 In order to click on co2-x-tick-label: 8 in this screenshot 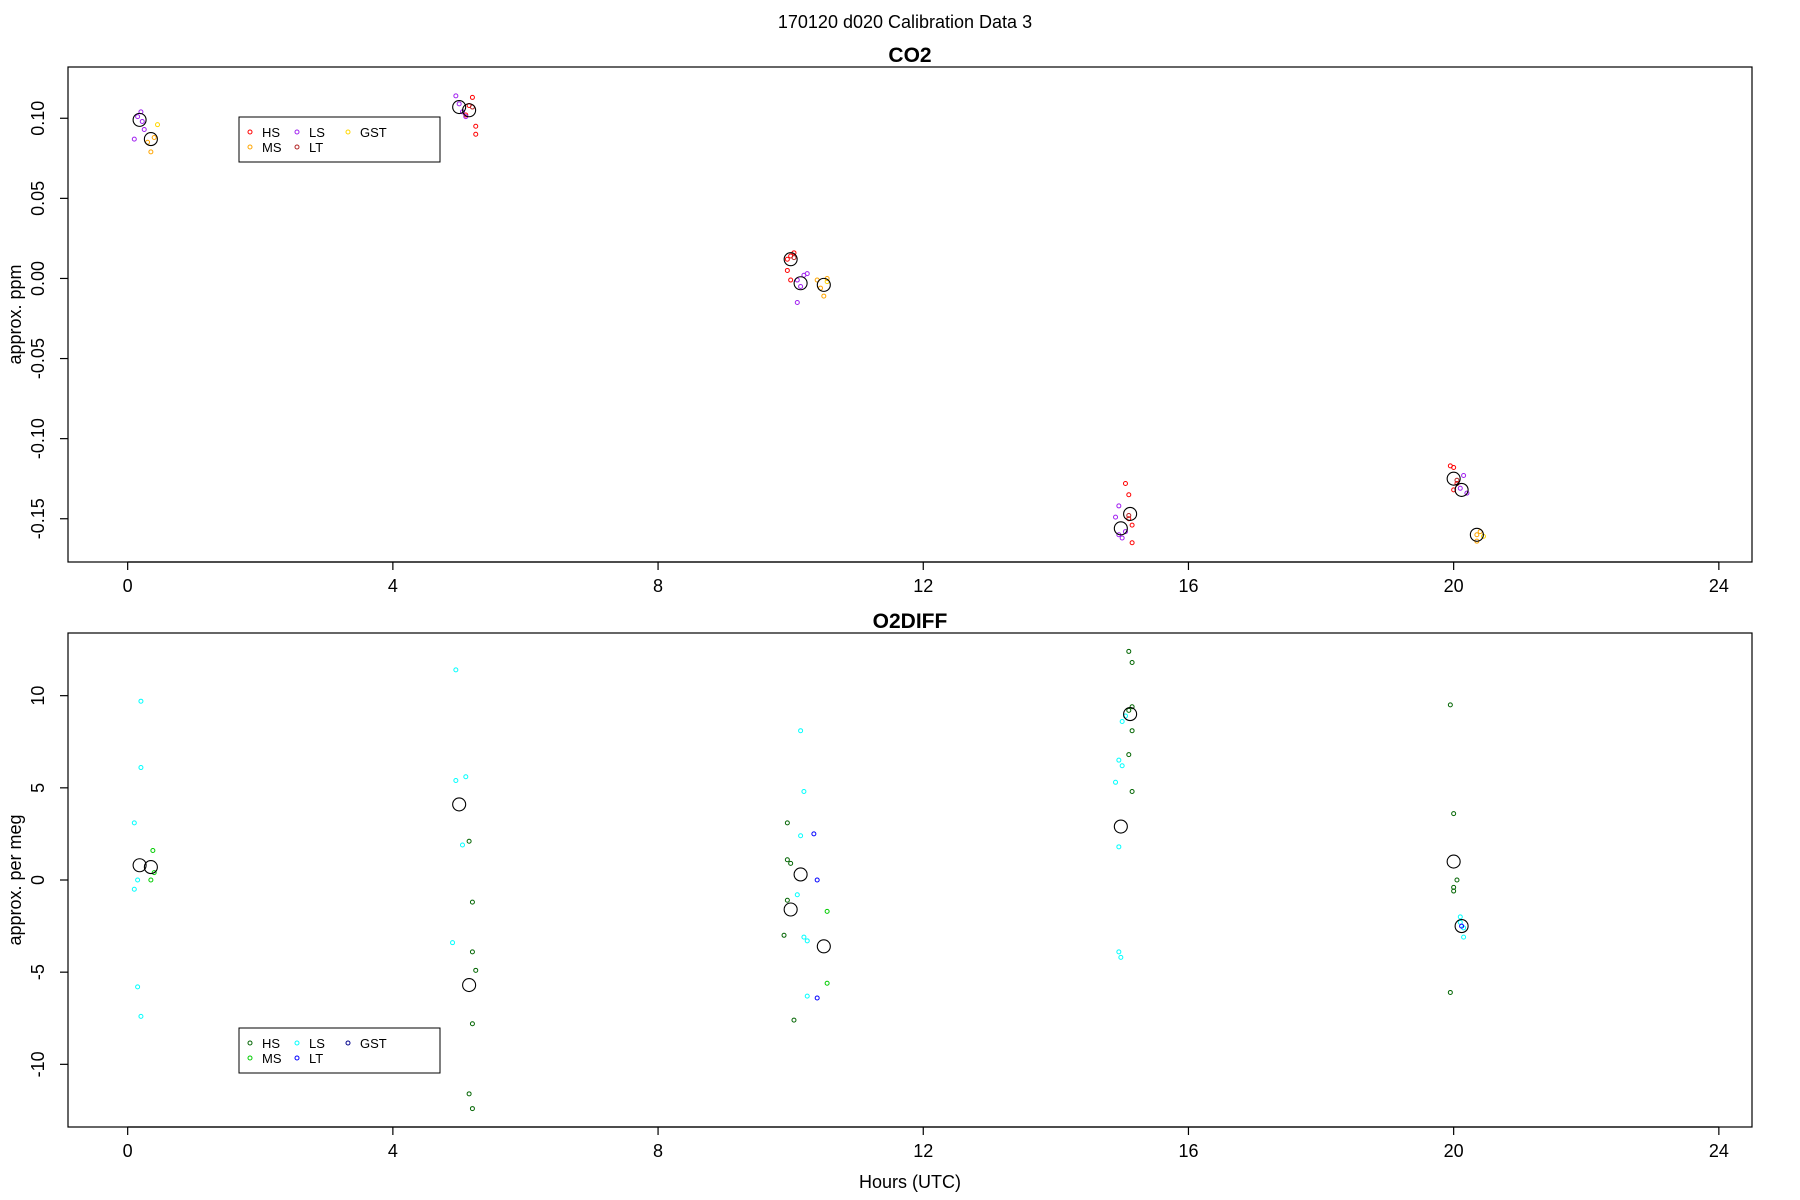, I will do `click(658, 586)`.